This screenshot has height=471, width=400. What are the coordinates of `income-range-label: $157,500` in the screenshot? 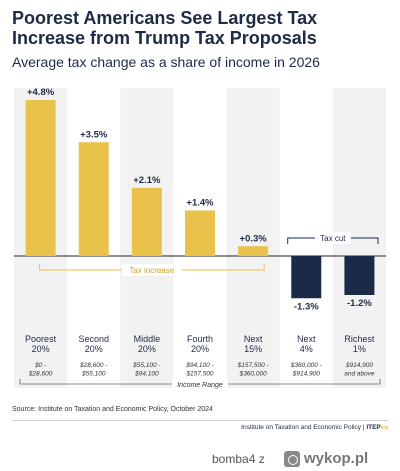 It's located at (199, 374).